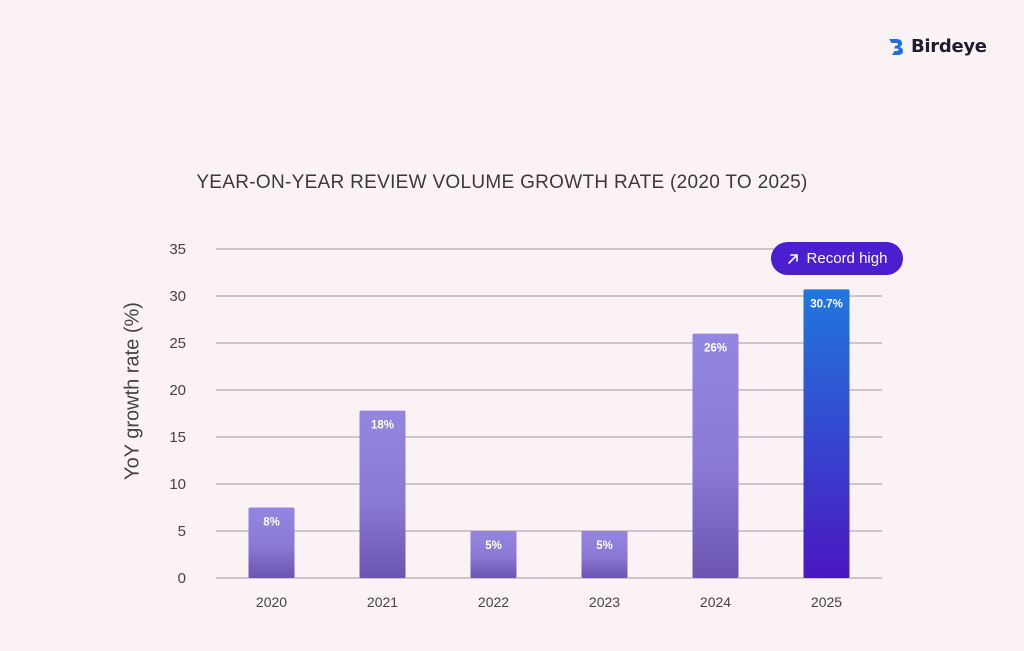 This screenshot has height=651, width=1024. What do you see at coordinates (182, 578) in the screenshot?
I see `y-tick-label: 0` at bounding box center [182, 578].